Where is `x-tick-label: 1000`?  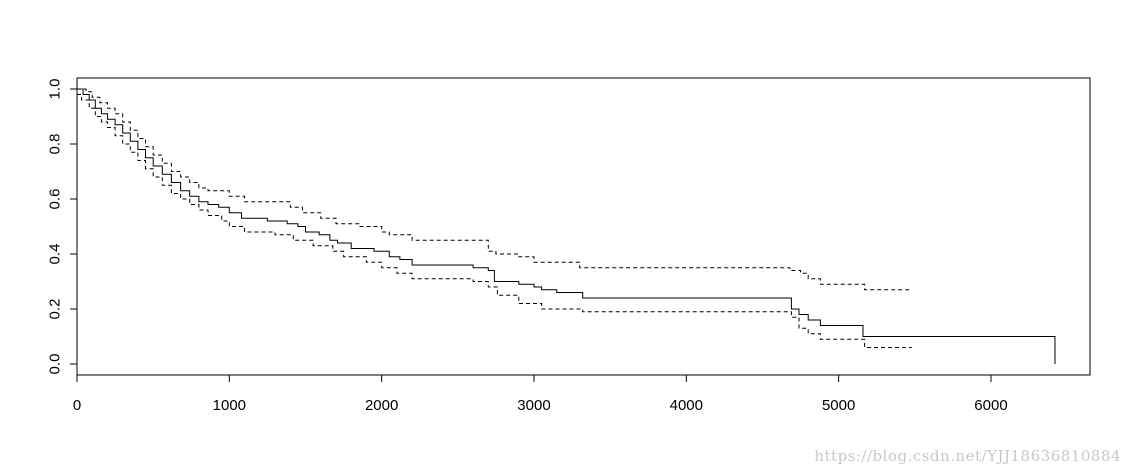 x-tick-label: 1000 is located at coordinates (229, 405).